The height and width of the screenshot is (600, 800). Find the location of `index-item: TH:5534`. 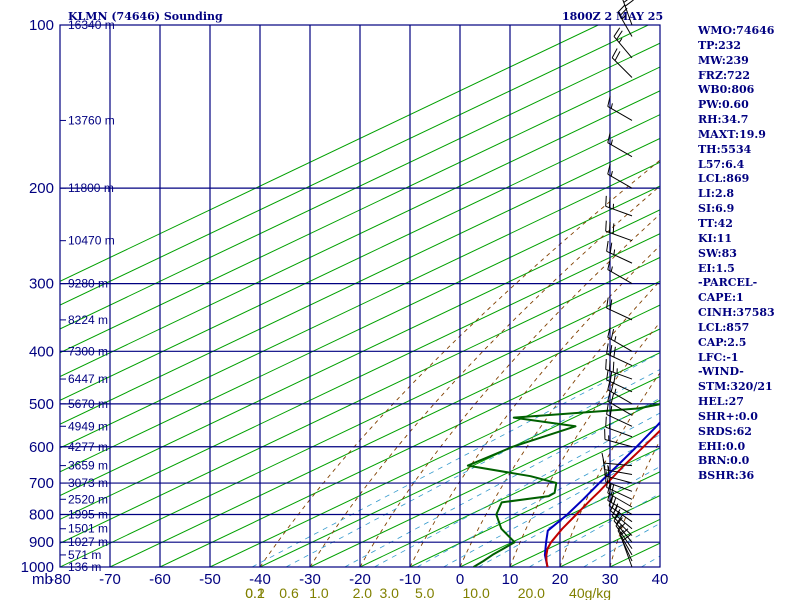

index-item: TH:5534 is located at coordinates (725, 149).